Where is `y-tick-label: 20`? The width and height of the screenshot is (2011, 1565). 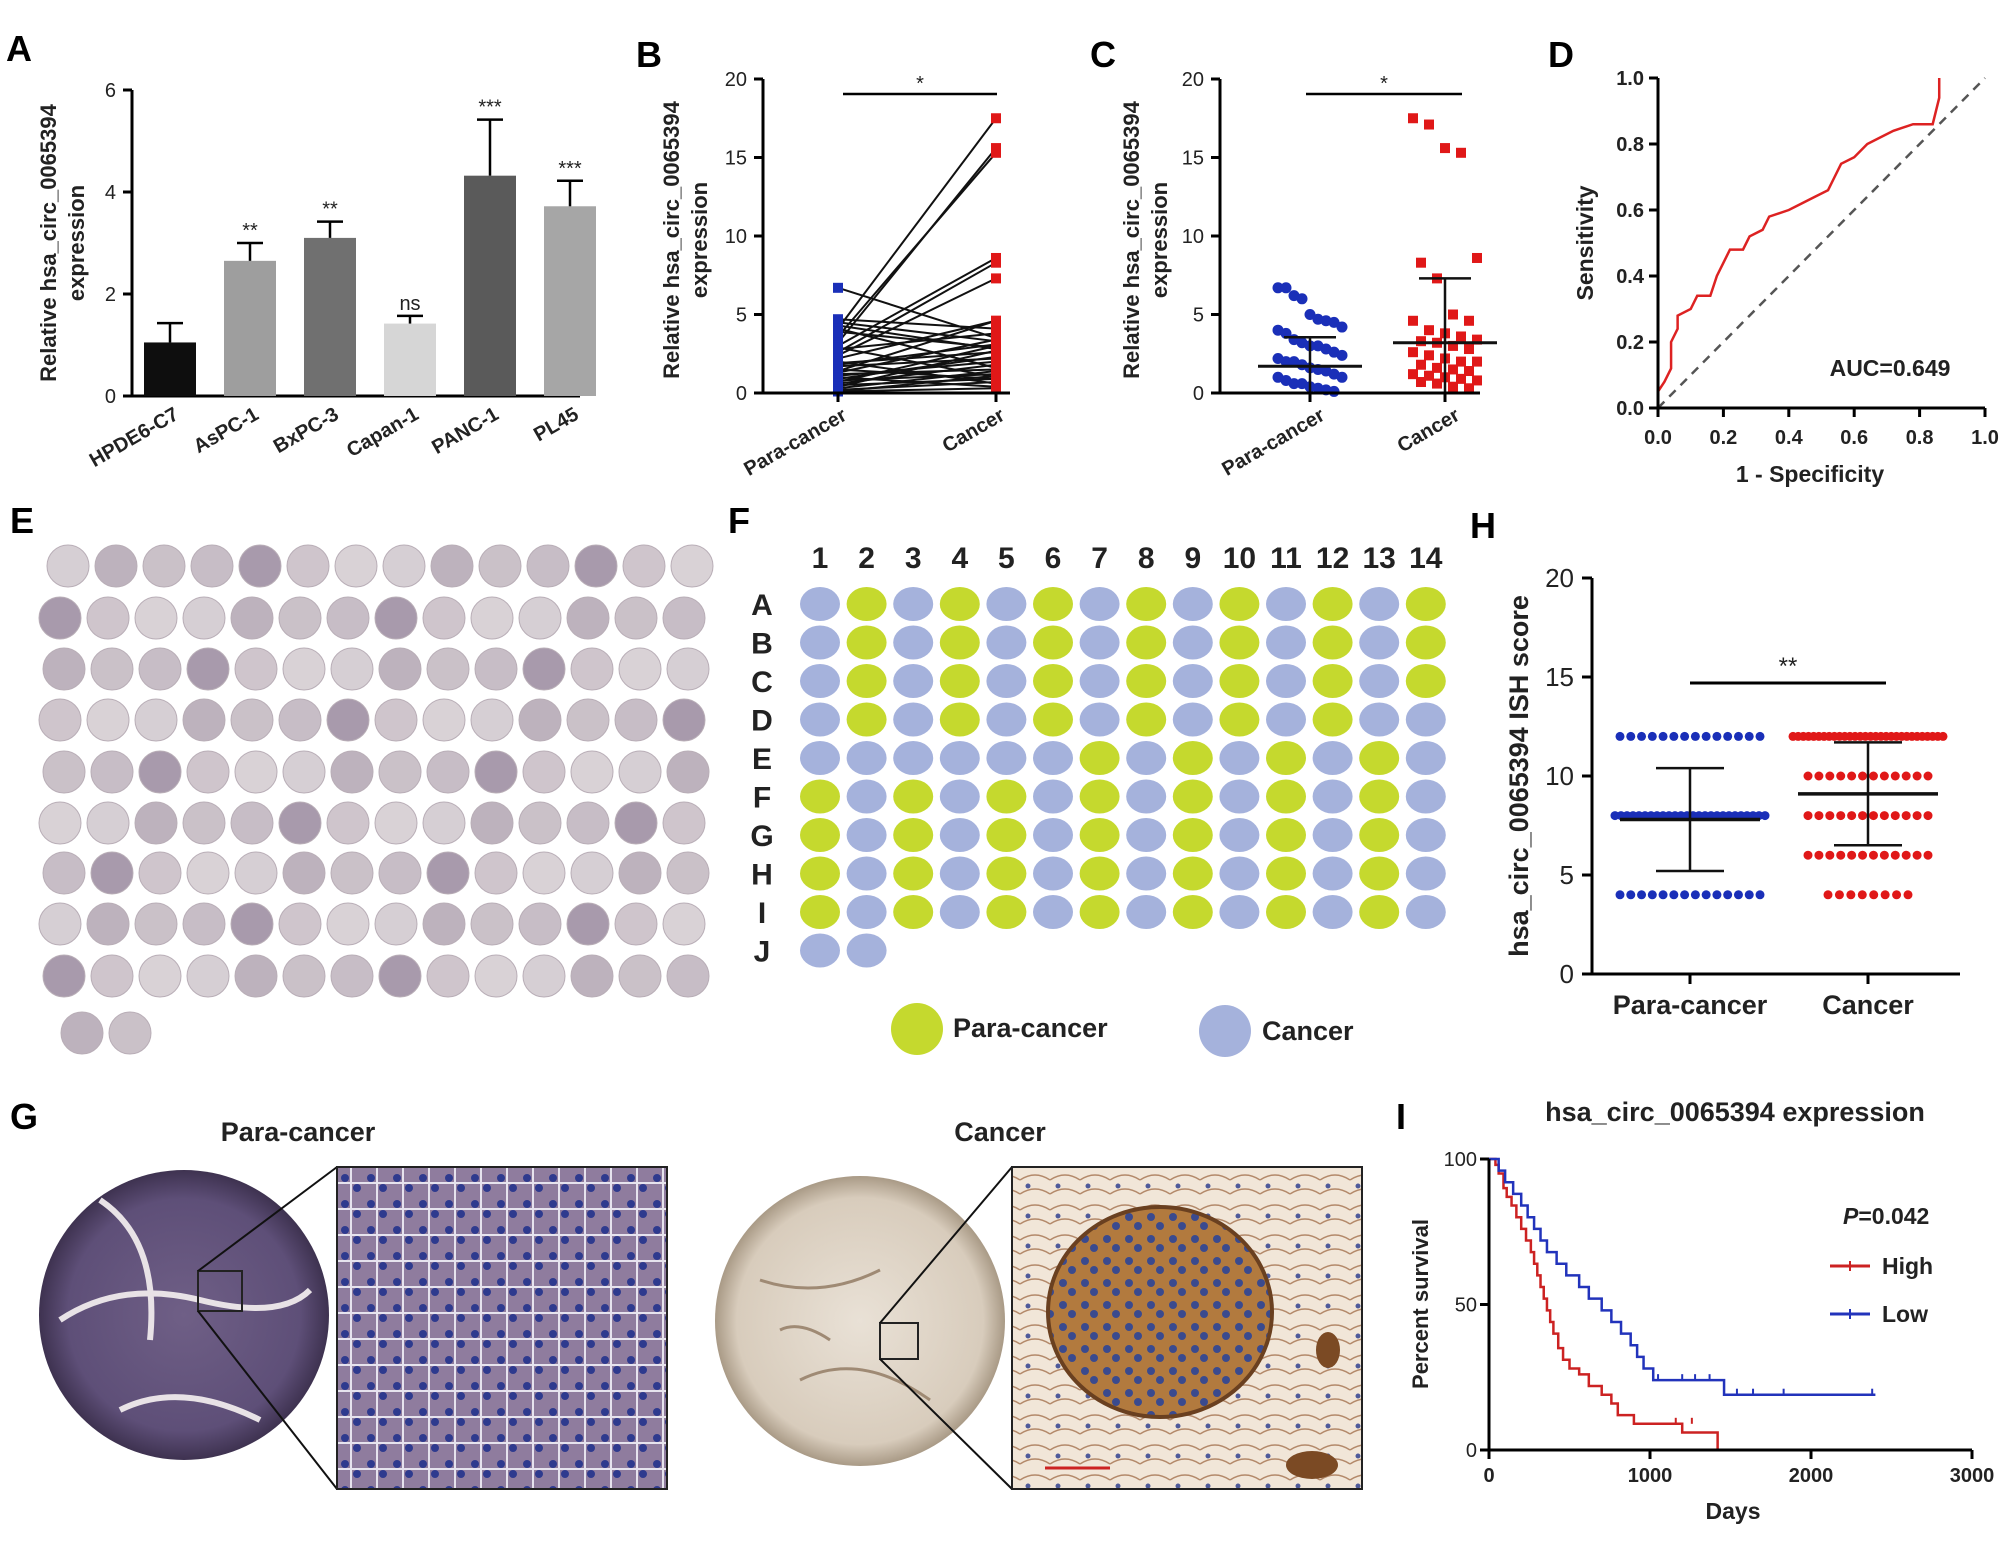
y-tick-label: 20 is located at coordinates (1559, 578).